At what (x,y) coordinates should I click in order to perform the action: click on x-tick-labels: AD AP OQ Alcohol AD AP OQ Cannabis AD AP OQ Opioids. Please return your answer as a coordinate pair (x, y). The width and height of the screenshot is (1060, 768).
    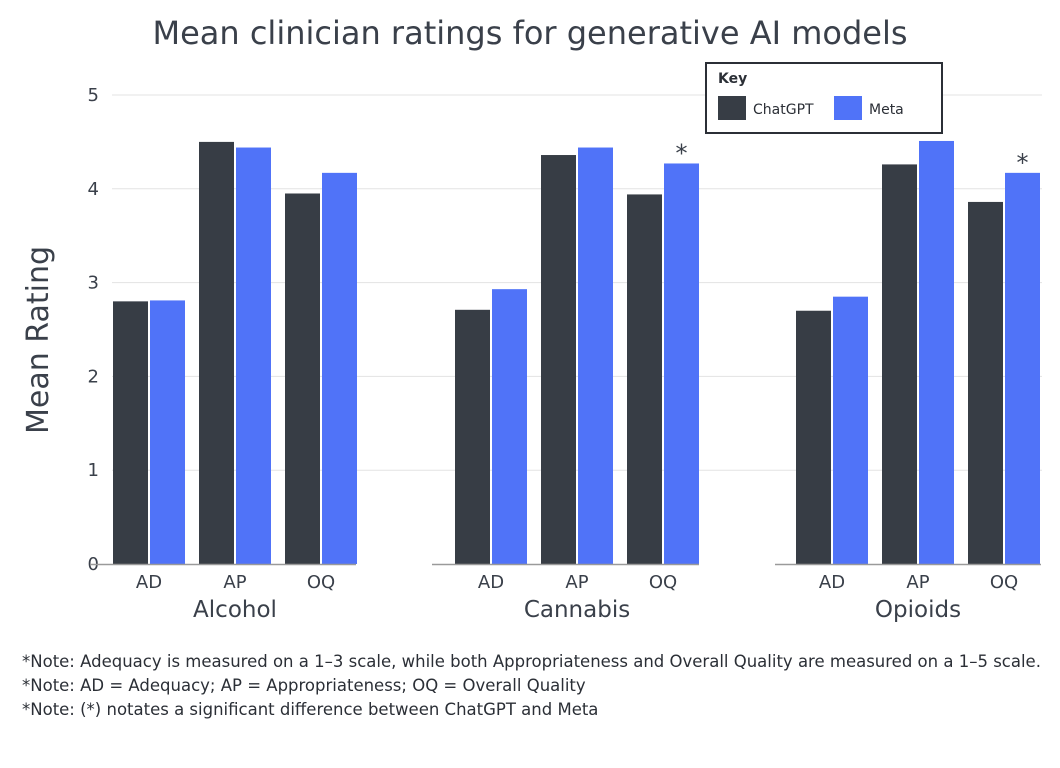
    Looking at the image, I should click on (577, 597).